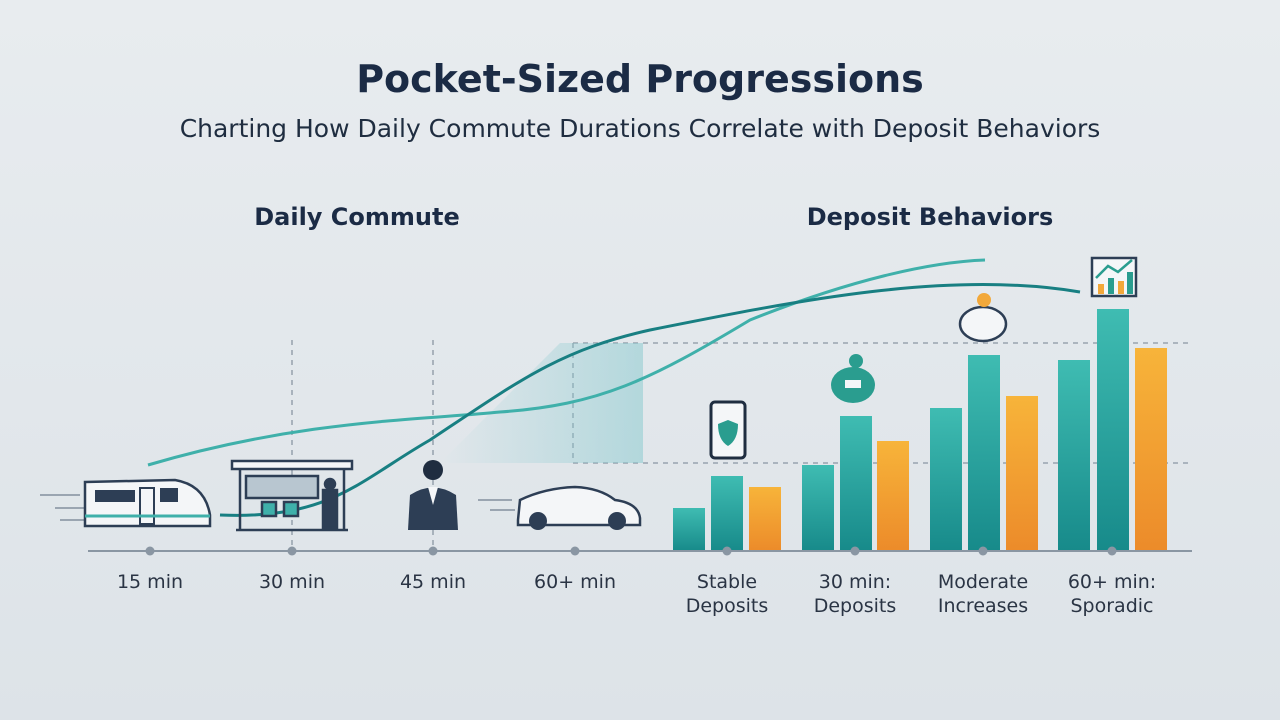 The width and height of the screenshot is (1280, 720). Describe the element at coordinates (640, 79) in the screenshot. I see `title: Pocket-Sized Progressions` at that location.